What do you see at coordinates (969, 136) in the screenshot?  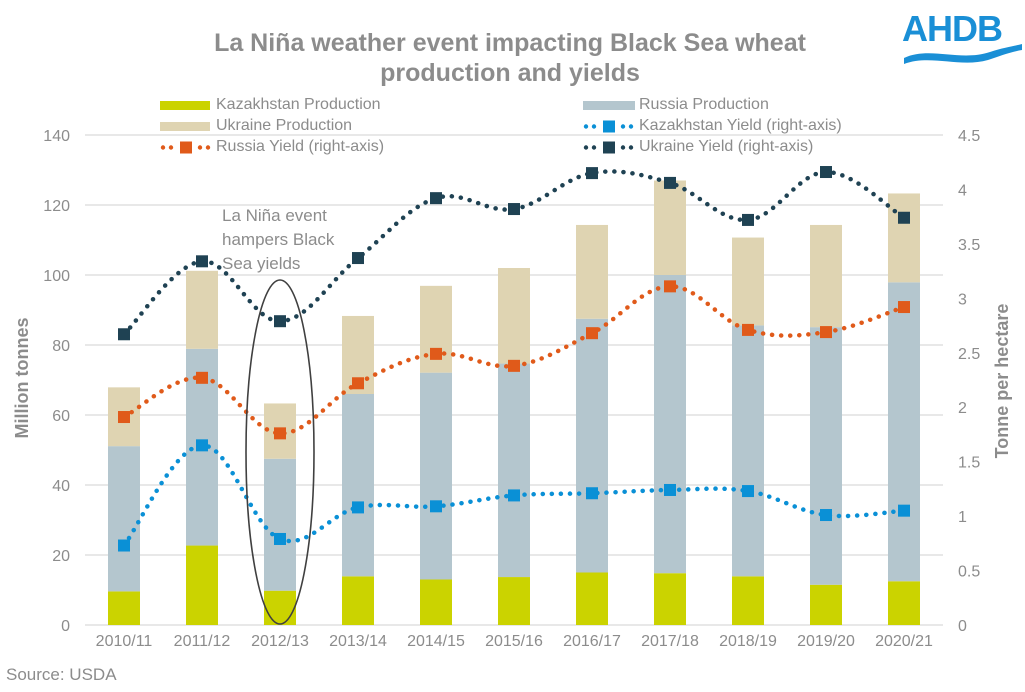 I see `y2-tick-label: 4.5` at bounding box center [969, 136].